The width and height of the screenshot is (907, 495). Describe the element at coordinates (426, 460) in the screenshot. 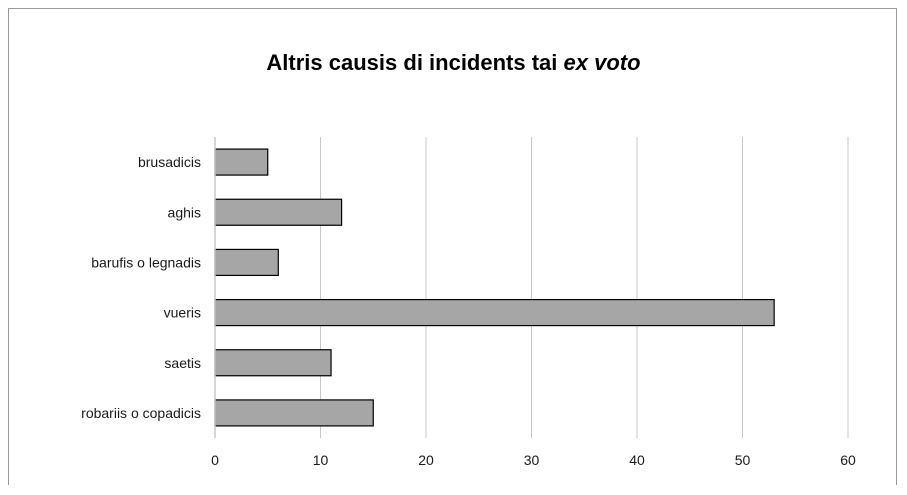

I see `x-tick-label-20: 20` at that location.